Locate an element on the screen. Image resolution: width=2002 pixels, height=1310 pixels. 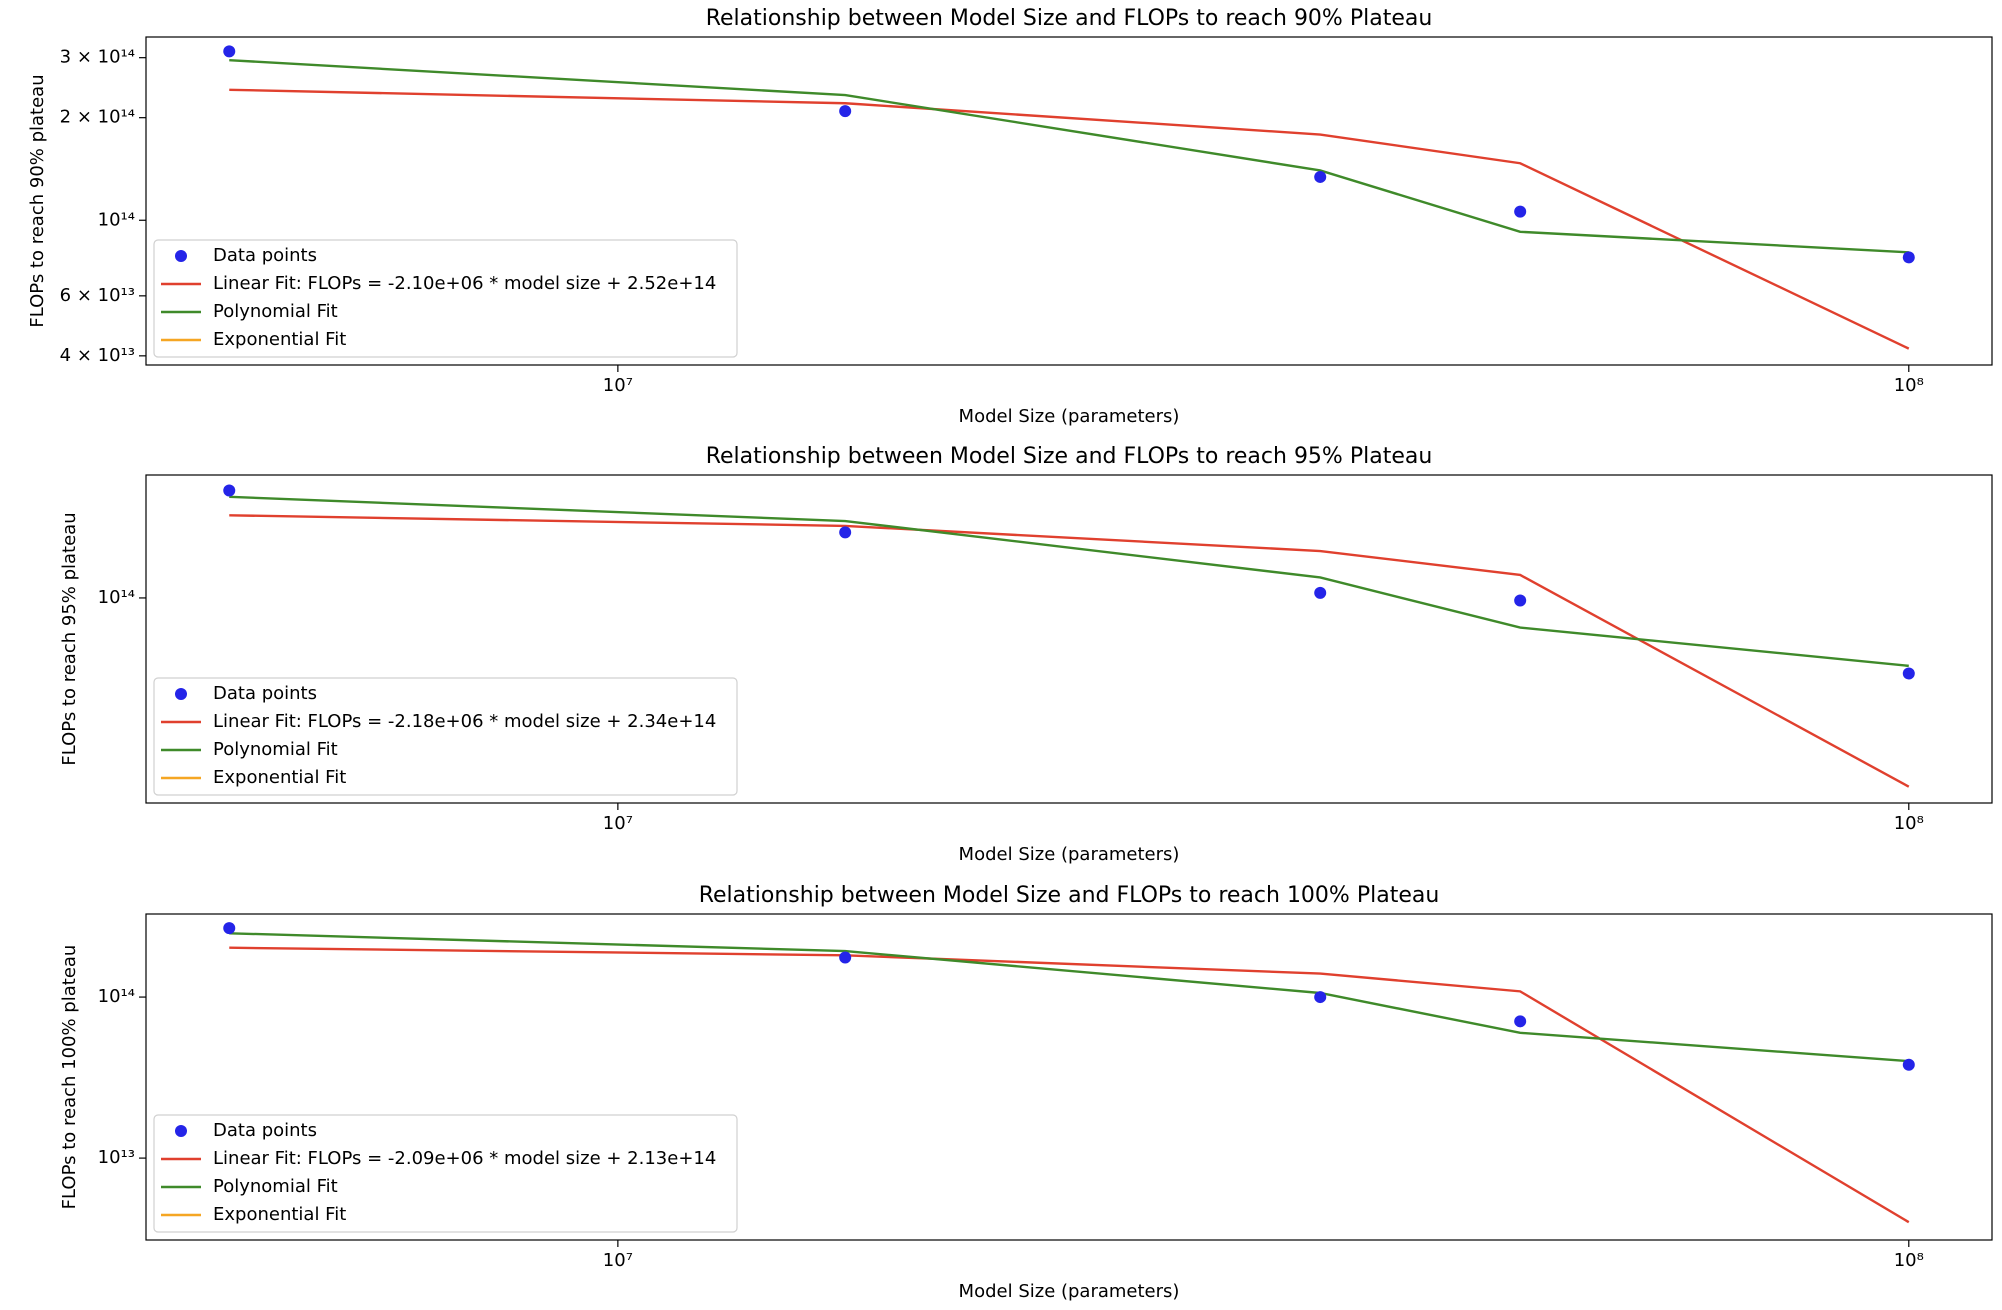
y-tick-label: 2 × 10¹⁴ is located at coordinates (97, 117).